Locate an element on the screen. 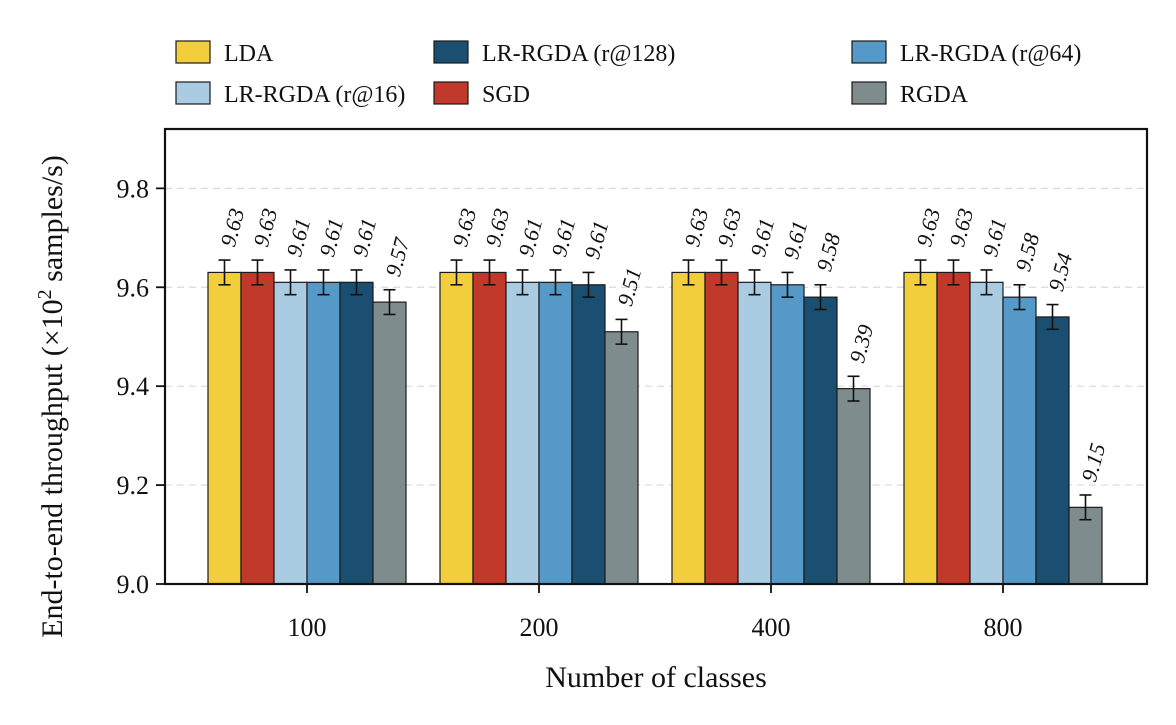  y-tick-label: 9.8 is located at coordinates (133, 188).